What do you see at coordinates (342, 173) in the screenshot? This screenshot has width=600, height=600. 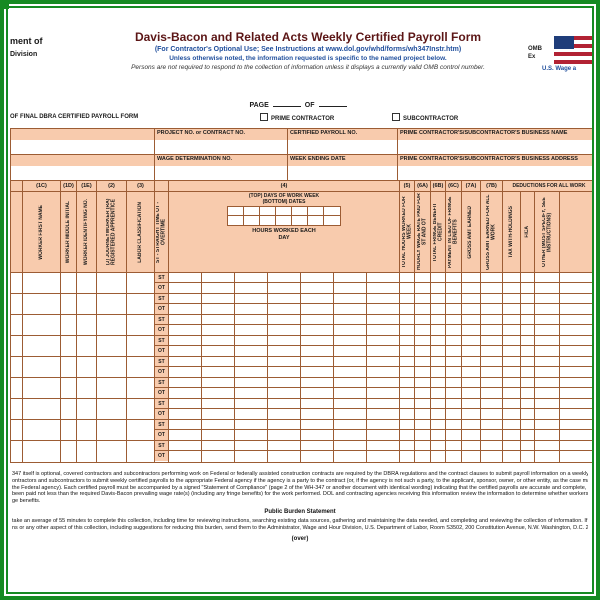 I see `week-ending-input` at bounding box center [342, 173].